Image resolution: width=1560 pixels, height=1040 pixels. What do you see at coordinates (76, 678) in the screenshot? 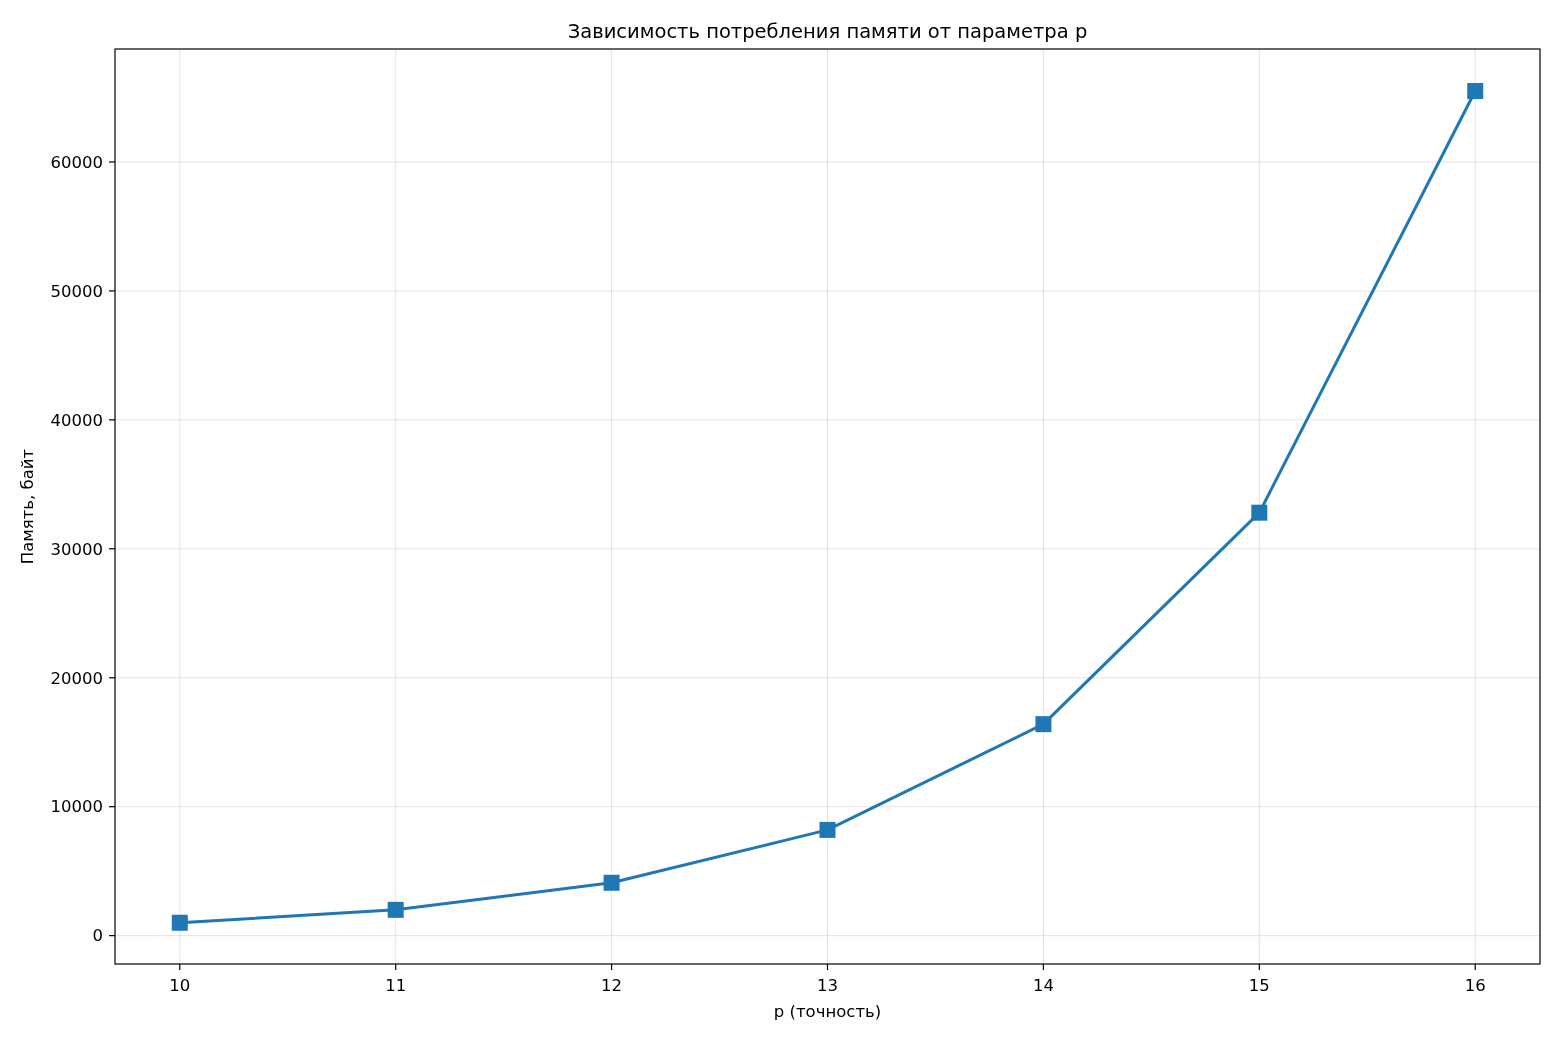
I see `y-tick-label: 20000` at bounding box center [76, 678].